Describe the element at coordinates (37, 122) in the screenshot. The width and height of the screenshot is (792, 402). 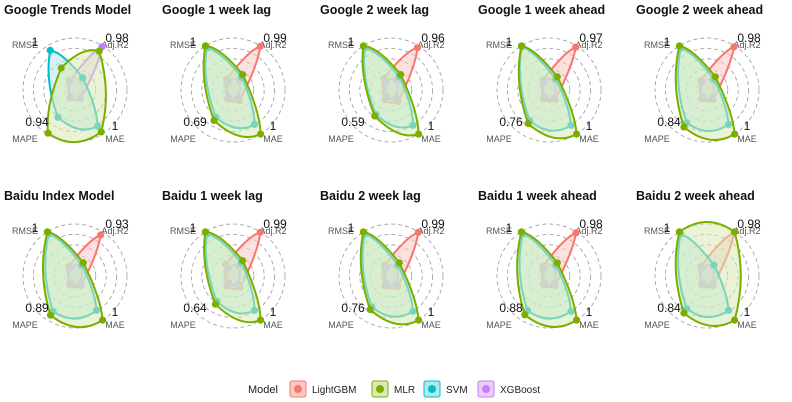
I see `value-label-mape: 0.94` at that location.